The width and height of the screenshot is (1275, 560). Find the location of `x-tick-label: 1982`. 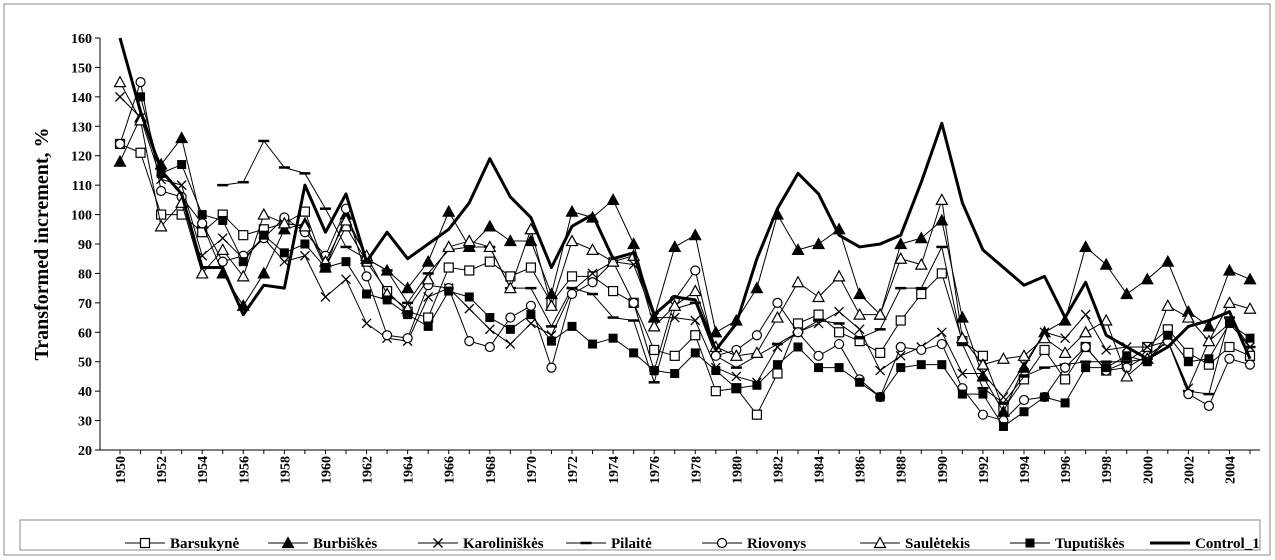

x-tick-label: 1982 is located at coordinates (778, 470).